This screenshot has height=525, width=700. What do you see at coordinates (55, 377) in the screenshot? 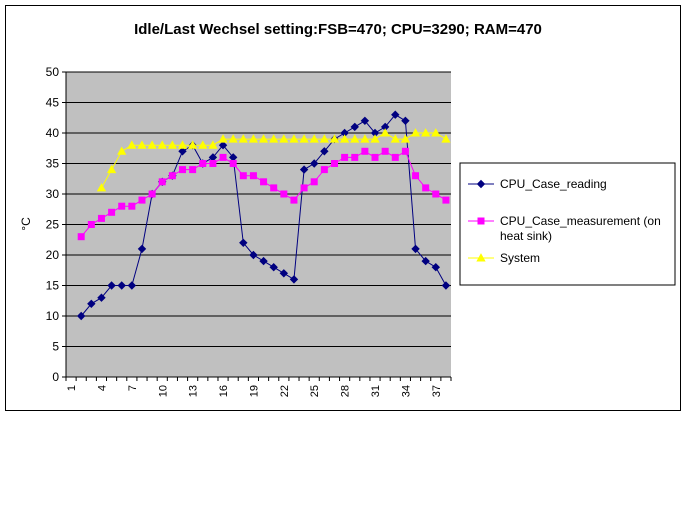
I see `y-tick-label: 0` at bounding box center [55, 377].